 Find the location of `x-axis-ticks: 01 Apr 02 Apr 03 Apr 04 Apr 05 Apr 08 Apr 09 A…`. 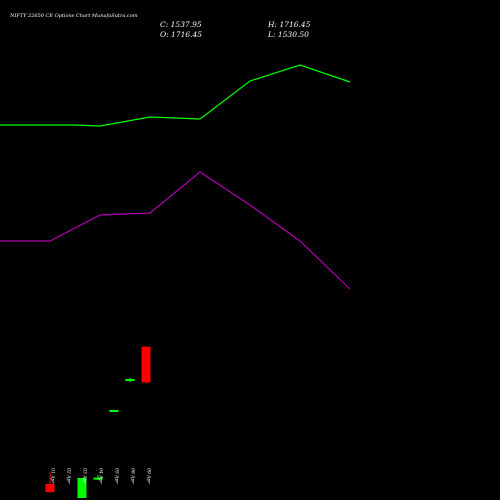

x-axis-ticks: 01 Apr 02 Apr 03 Apr 04 Apr 05 Apr 08 Apr 09 A… is located at coordinates (101, 476).